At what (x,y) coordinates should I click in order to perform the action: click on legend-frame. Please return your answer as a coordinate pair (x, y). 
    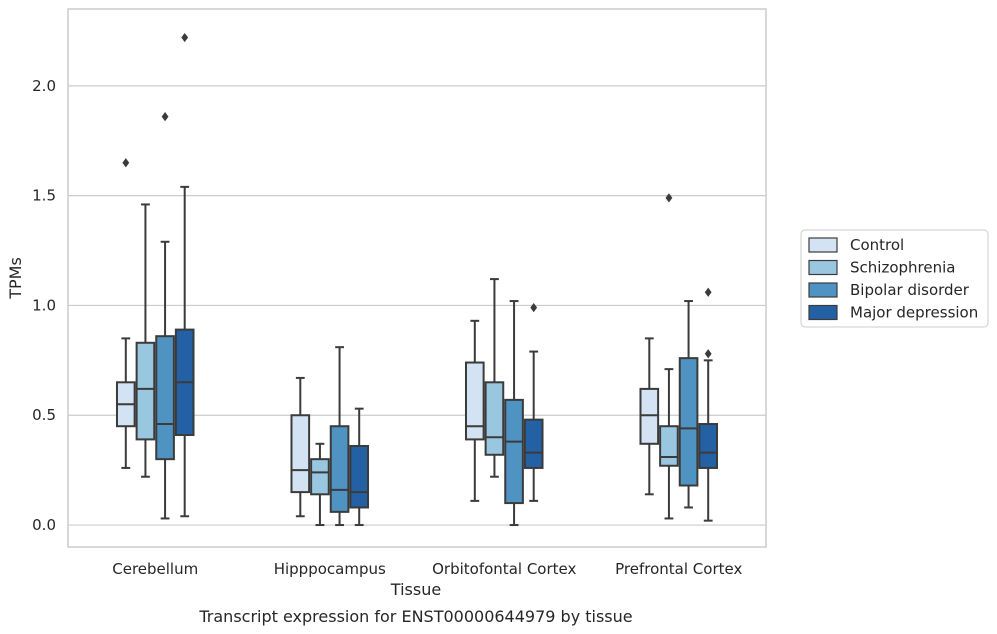
    Looking at the image, I should click on (894, 278).